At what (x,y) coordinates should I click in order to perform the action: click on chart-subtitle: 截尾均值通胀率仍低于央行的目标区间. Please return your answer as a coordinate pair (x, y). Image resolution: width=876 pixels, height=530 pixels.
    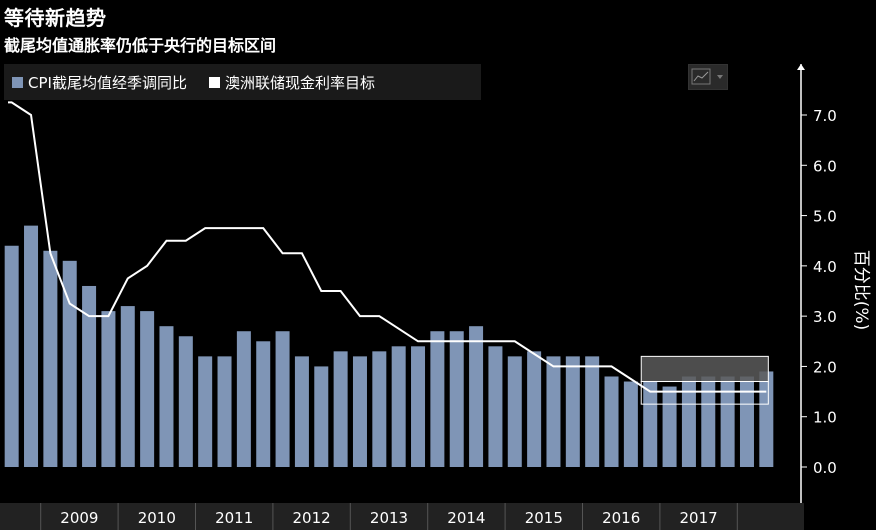
    Looking at the image, I should click on (140, 45).